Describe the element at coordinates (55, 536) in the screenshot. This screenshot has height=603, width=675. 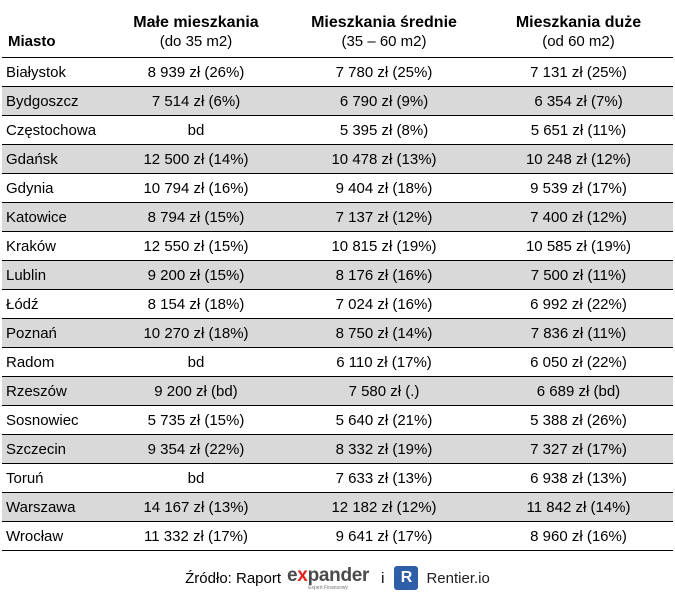
I see `city-cell: Wrocław` at that location.